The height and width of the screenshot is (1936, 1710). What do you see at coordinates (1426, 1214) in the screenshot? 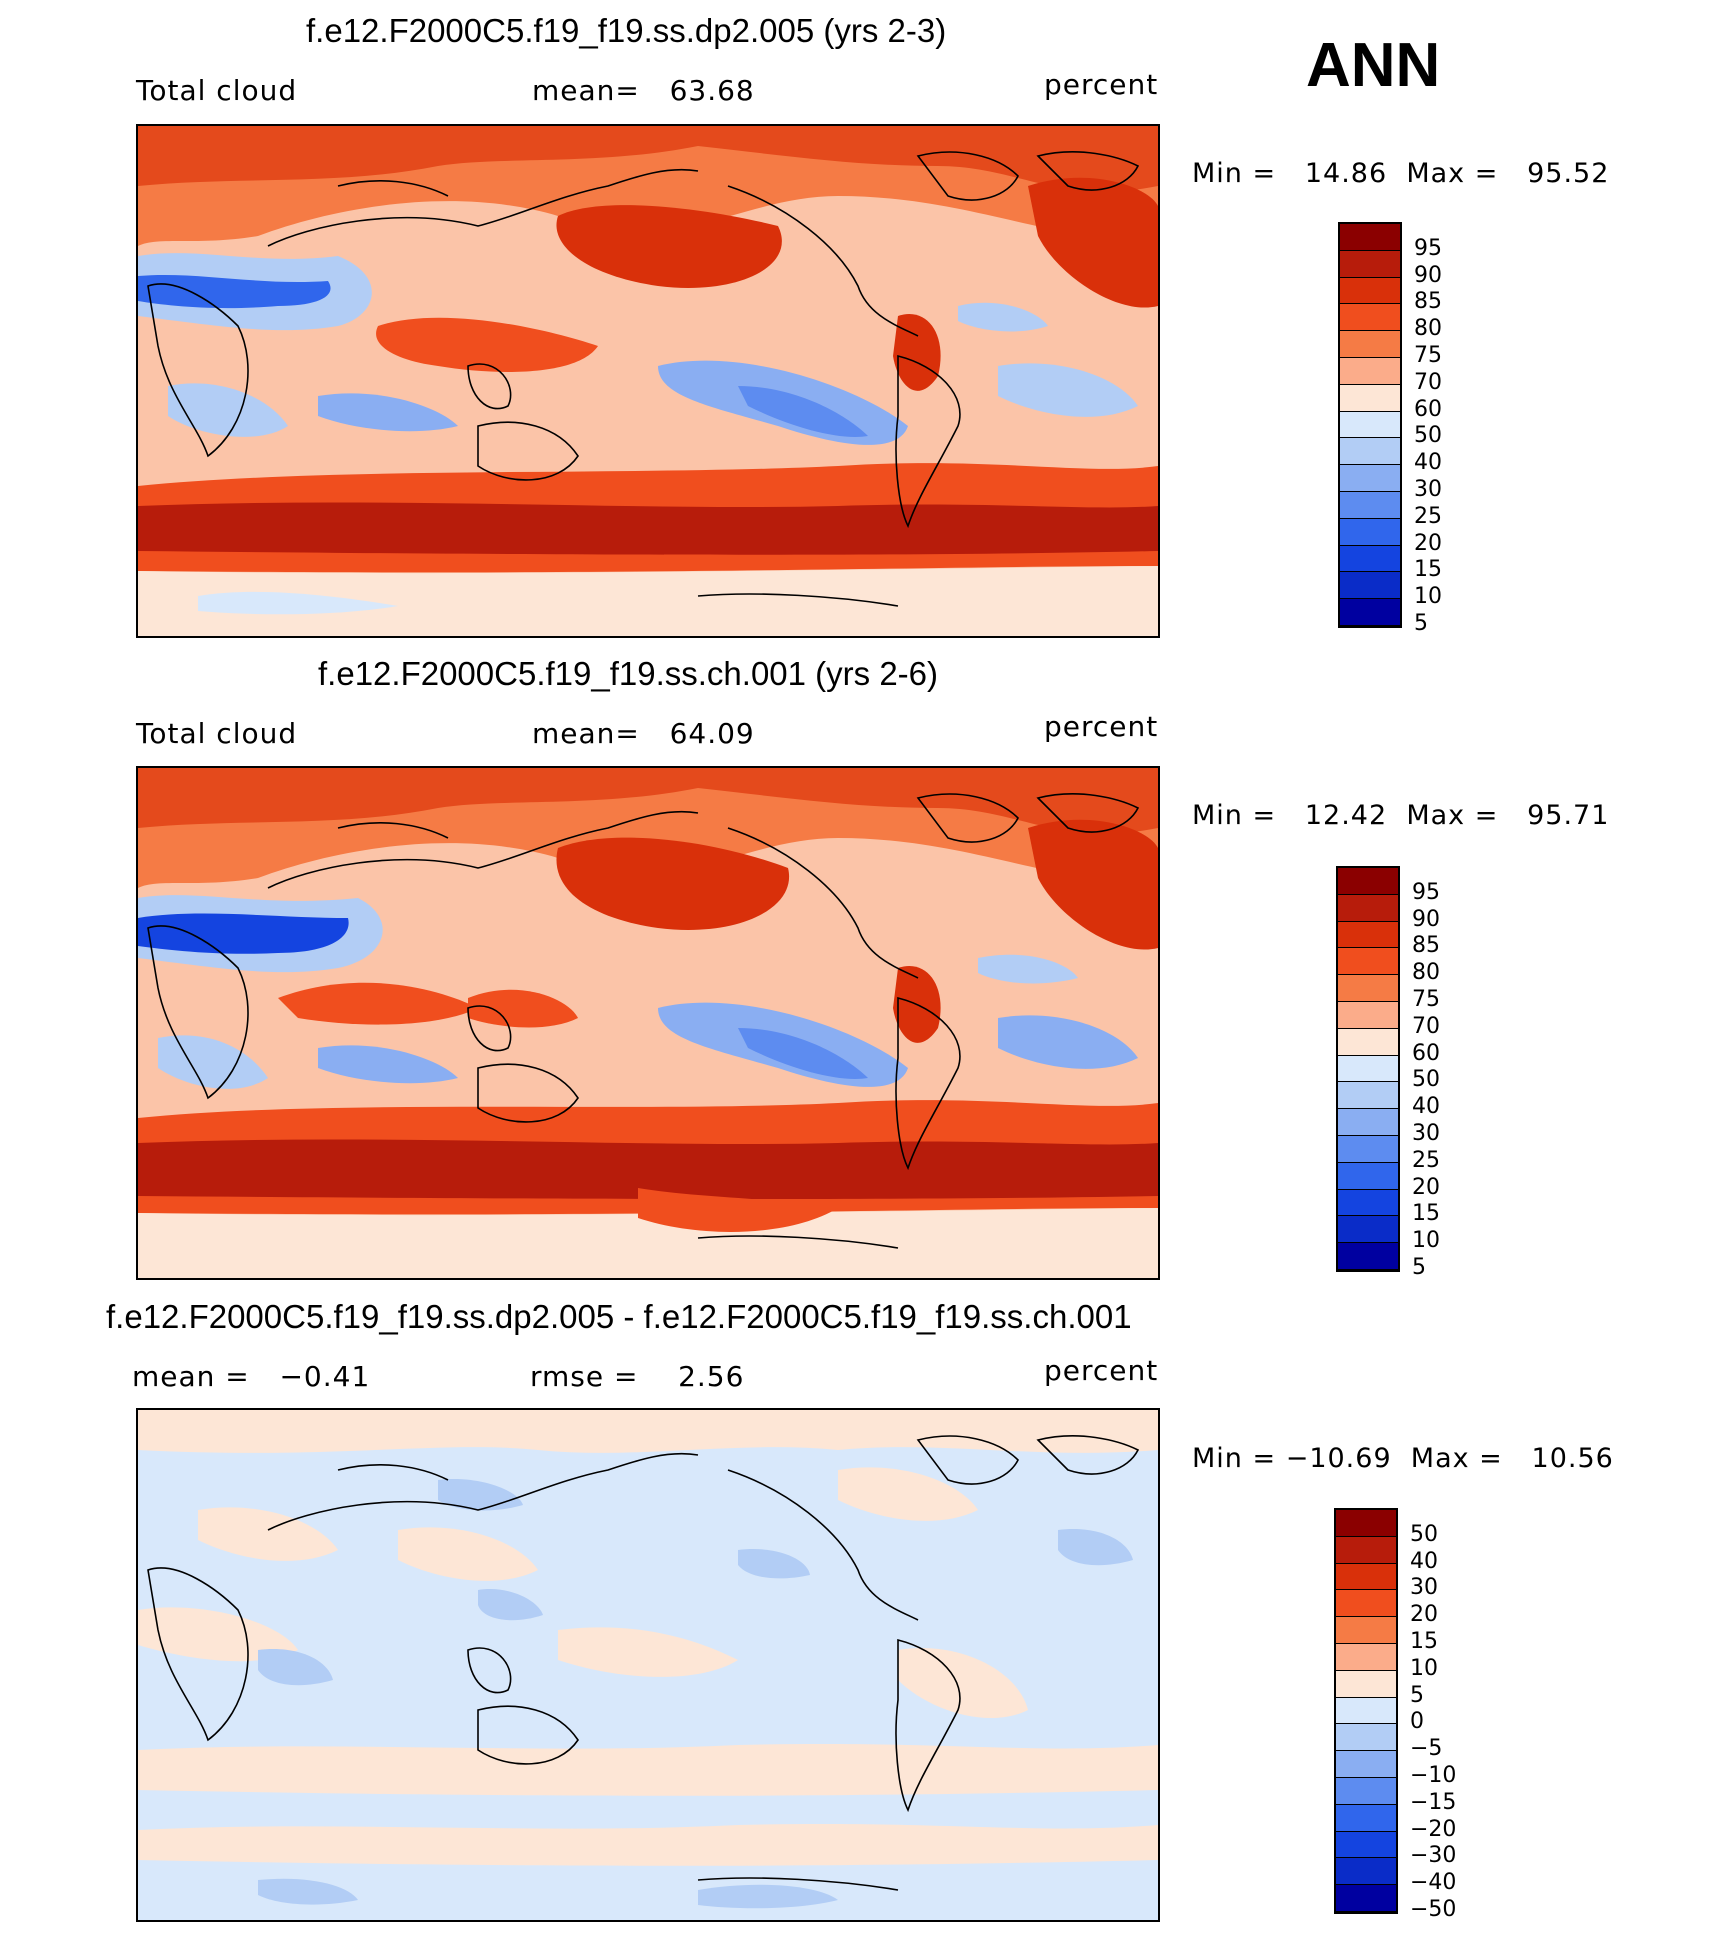
I see `panel2-colorbar-tick-label: 15` at bounding box center [1426, 1214].